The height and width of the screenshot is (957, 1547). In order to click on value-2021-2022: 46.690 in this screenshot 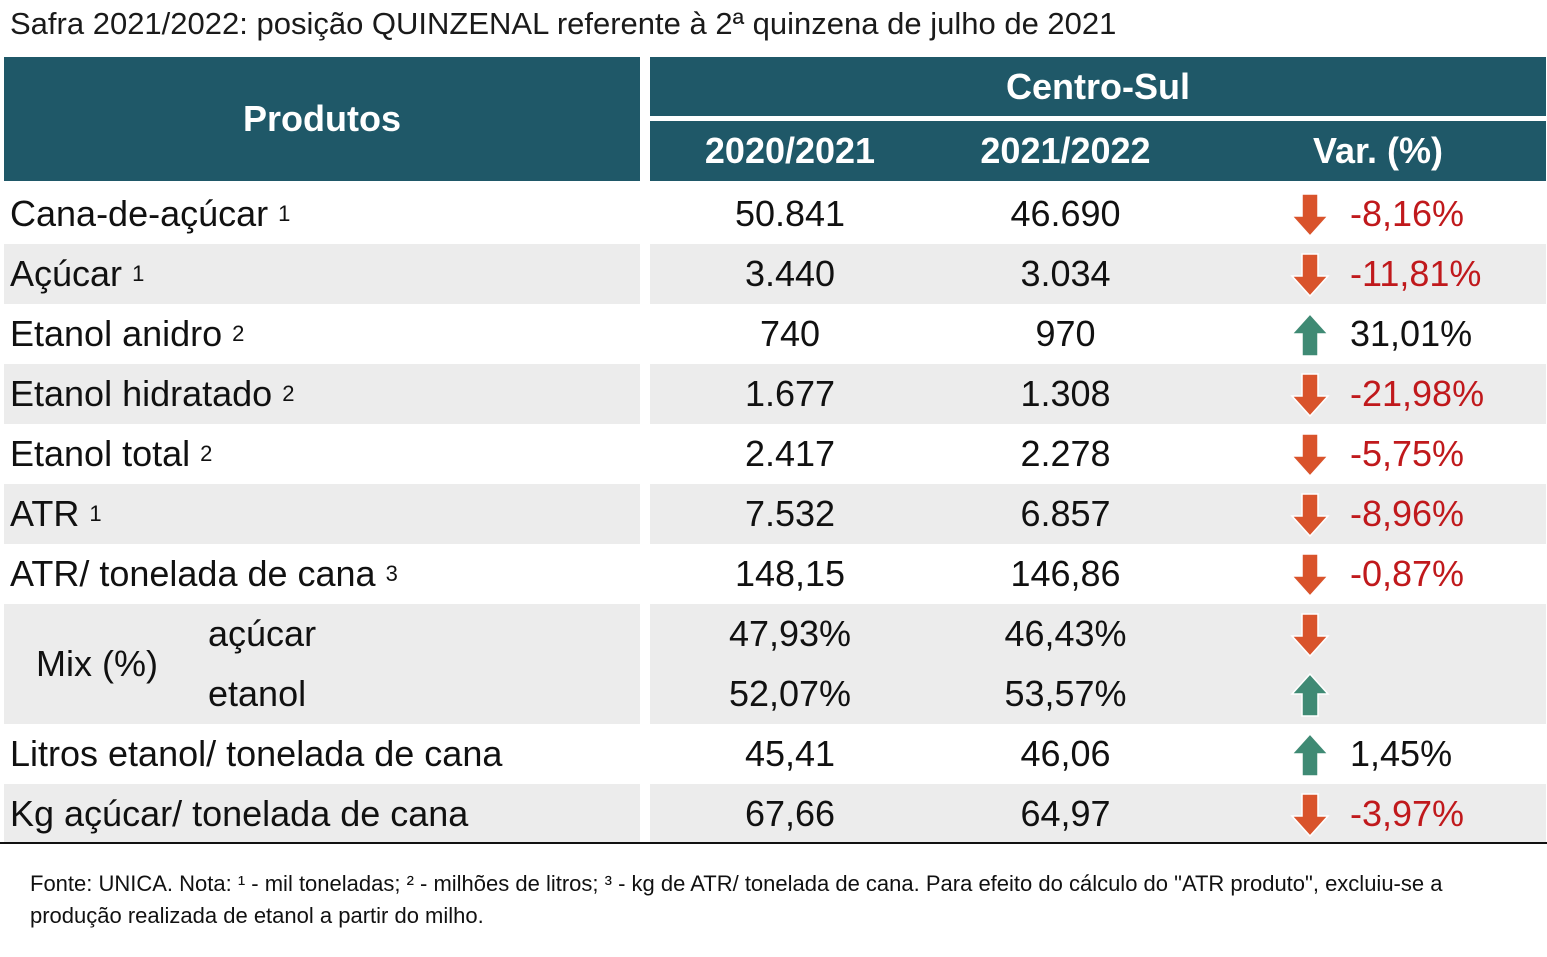, I will do `click(1065, 213)`.